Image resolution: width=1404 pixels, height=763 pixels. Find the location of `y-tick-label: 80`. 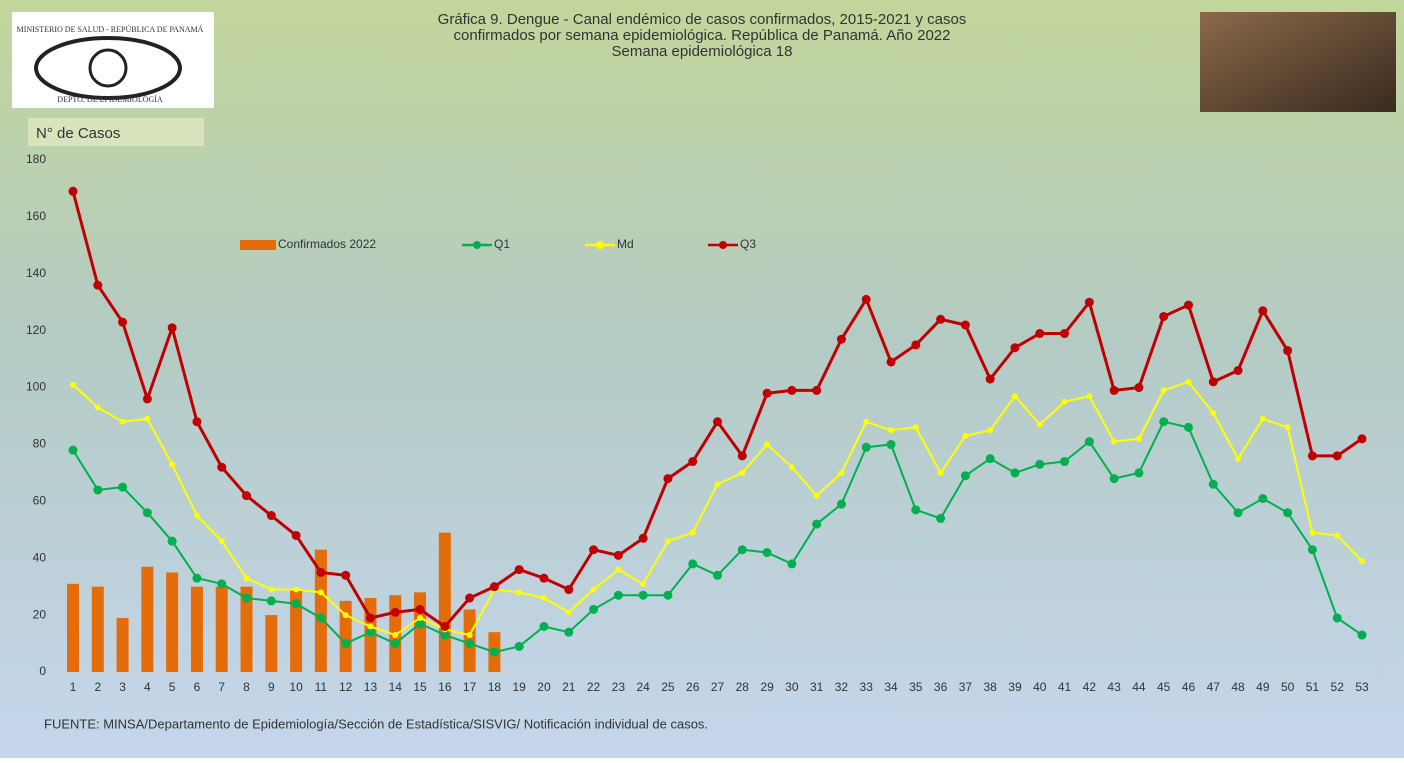

y-tick-label: 80 is located at coordinates (40, 444).